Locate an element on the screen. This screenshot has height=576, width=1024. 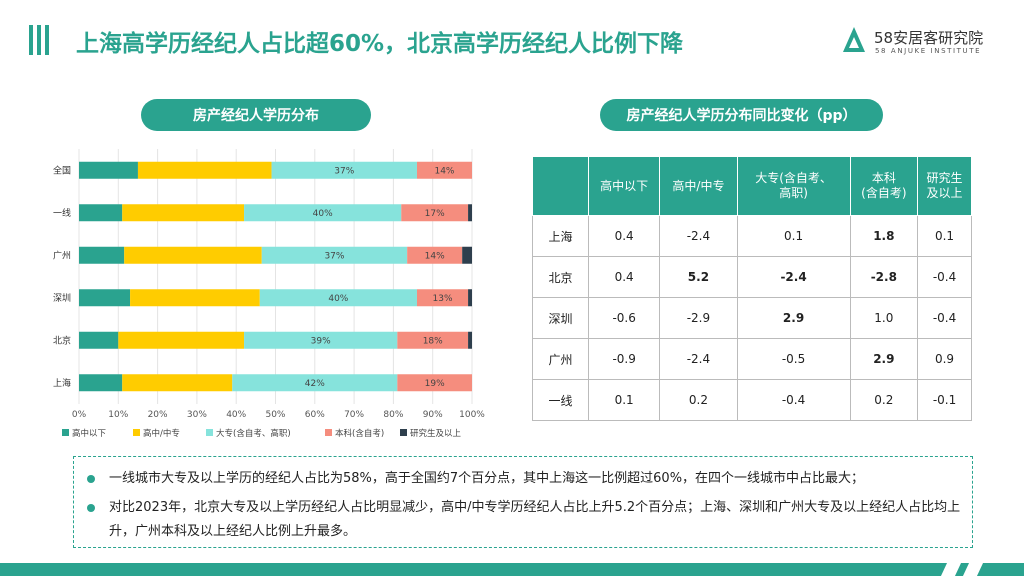
table-header: 本科 (含自考) is located at coordinates (884, 186).